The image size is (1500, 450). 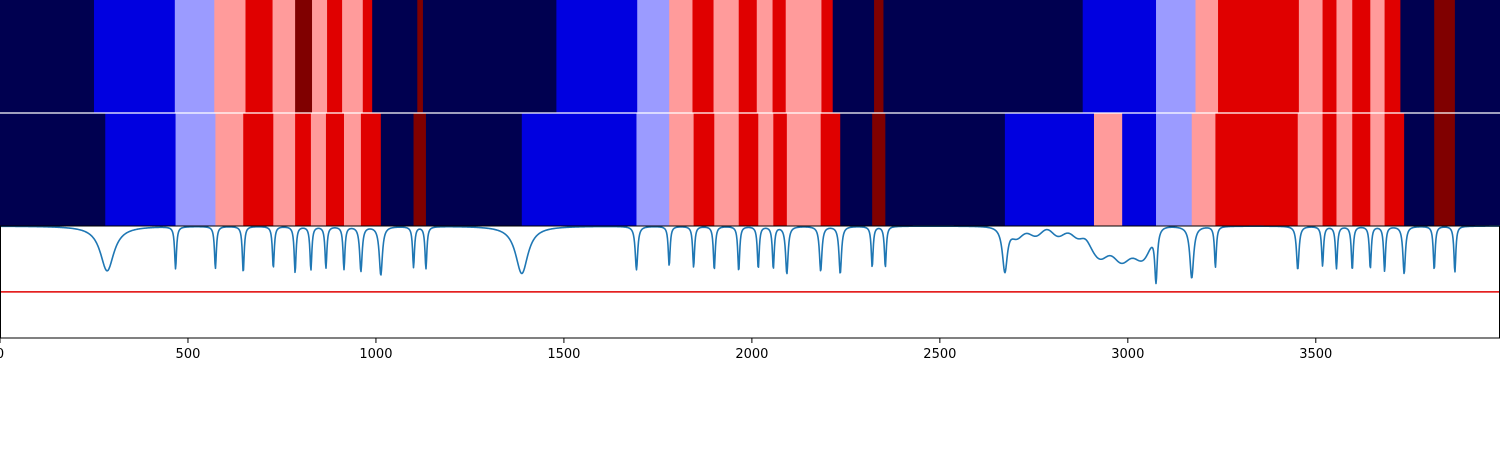 What do you see at coordinates (375, 354) in the screenshot?
I see `x-tick-label: 1000` at bounding box center [375, 354].